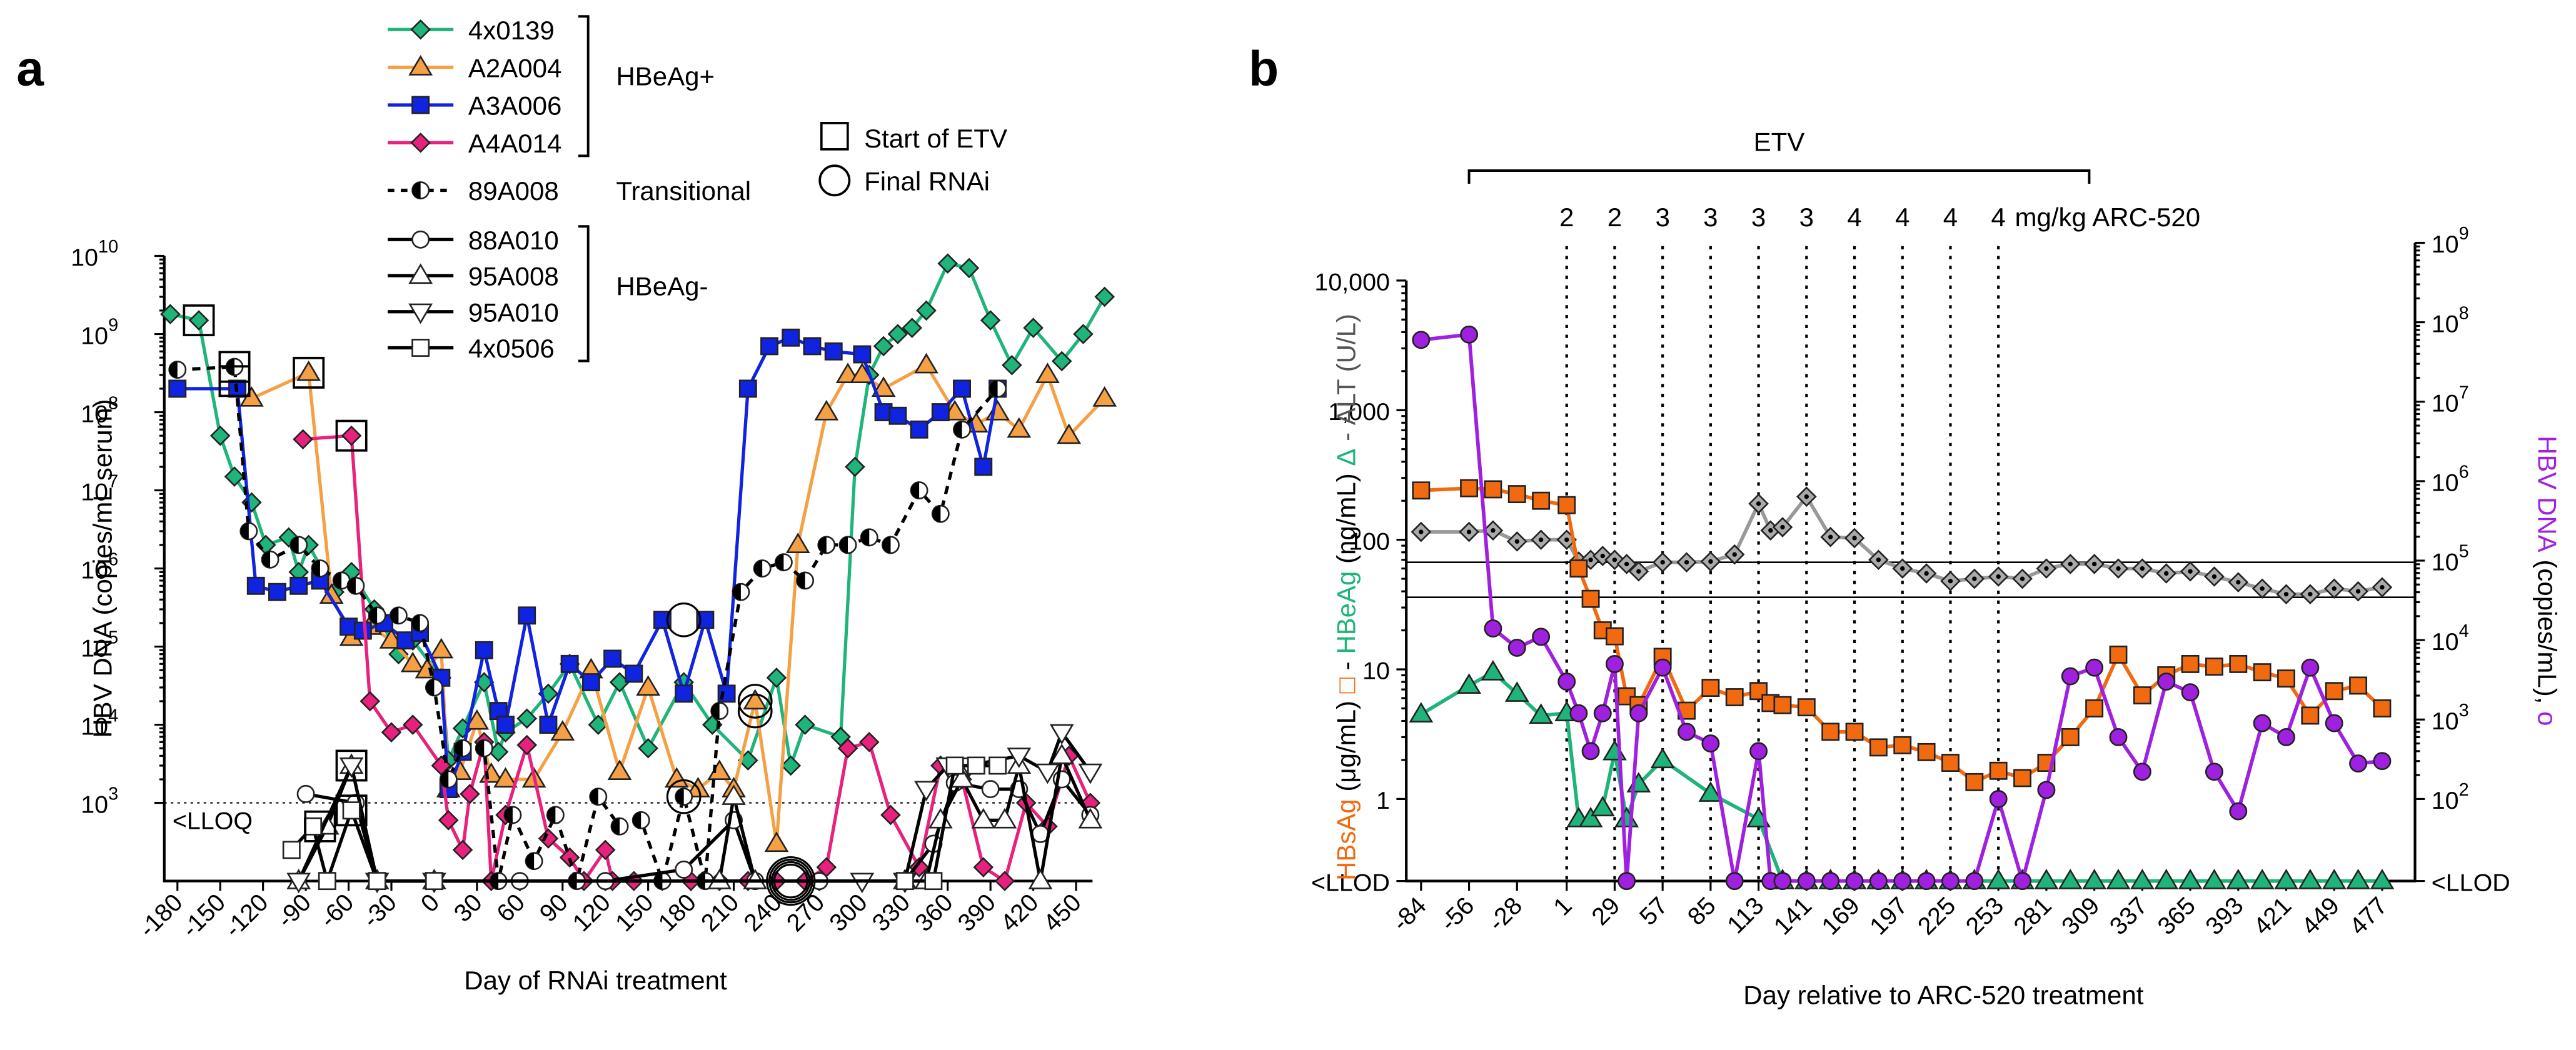 This screenshot has height=1050, width=2576. Describe the element at coordinates (697, 659) in the screenshot. I see `series-line-A4A014` at that location.